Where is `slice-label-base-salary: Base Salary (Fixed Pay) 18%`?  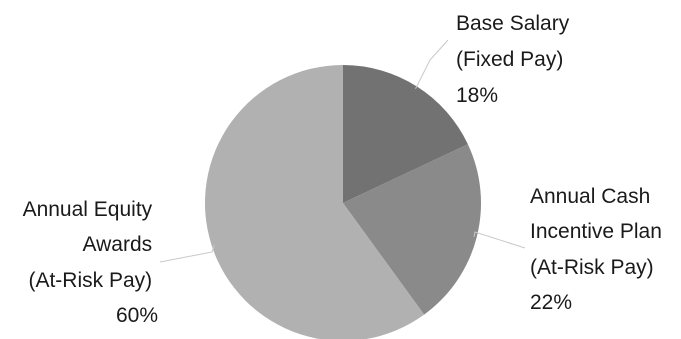 slice-label-base-salary: Base Salary (Fixed Pay) 18% is located at coordinates (515, 59).